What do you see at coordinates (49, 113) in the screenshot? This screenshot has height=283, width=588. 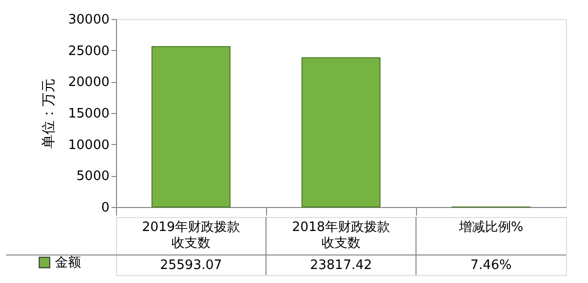 I see `y-axis-title: 单位：万元` at bounding box center [49, 113].